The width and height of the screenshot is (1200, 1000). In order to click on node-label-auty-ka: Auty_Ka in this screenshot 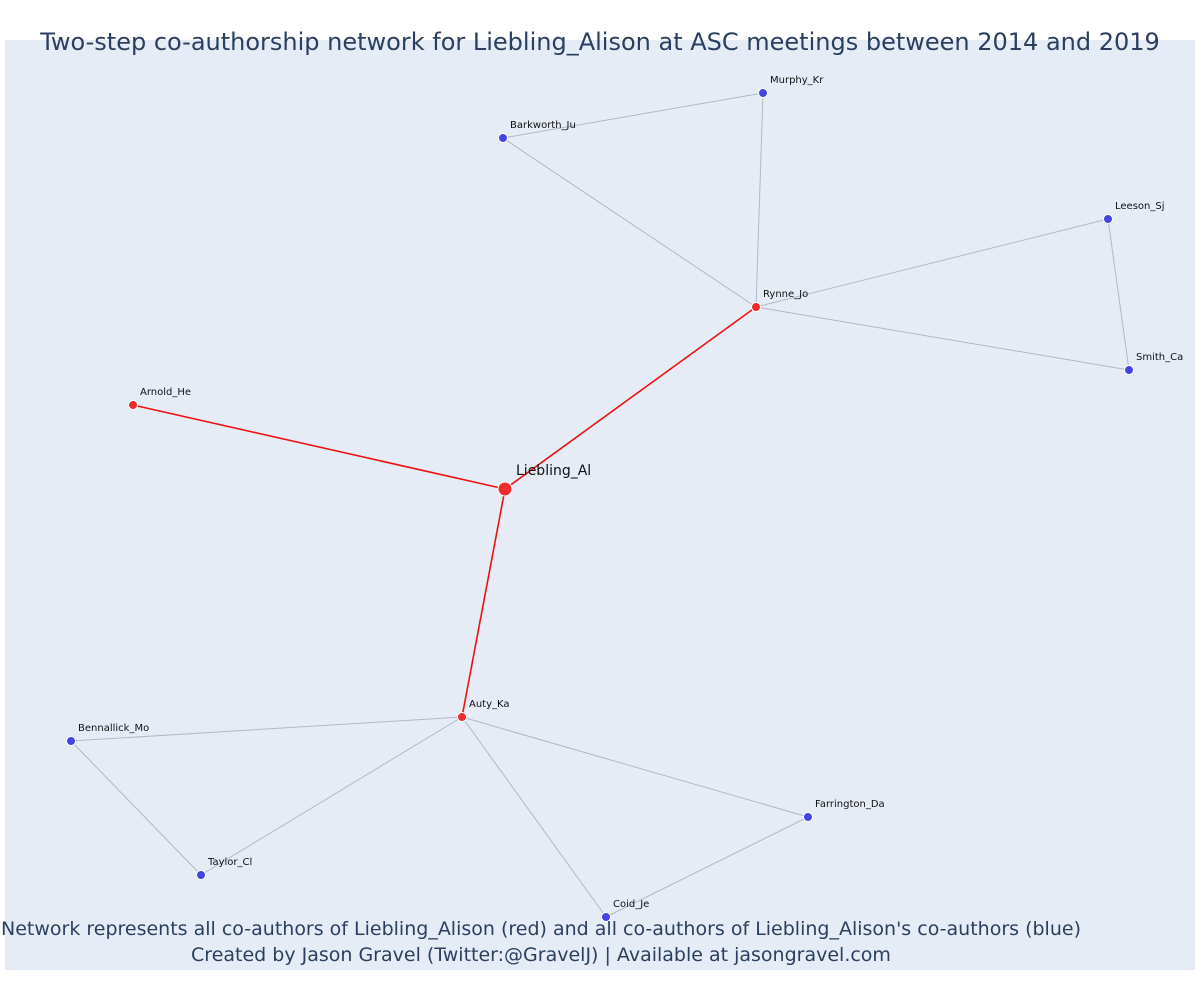, I will do `click(489, 704)`.